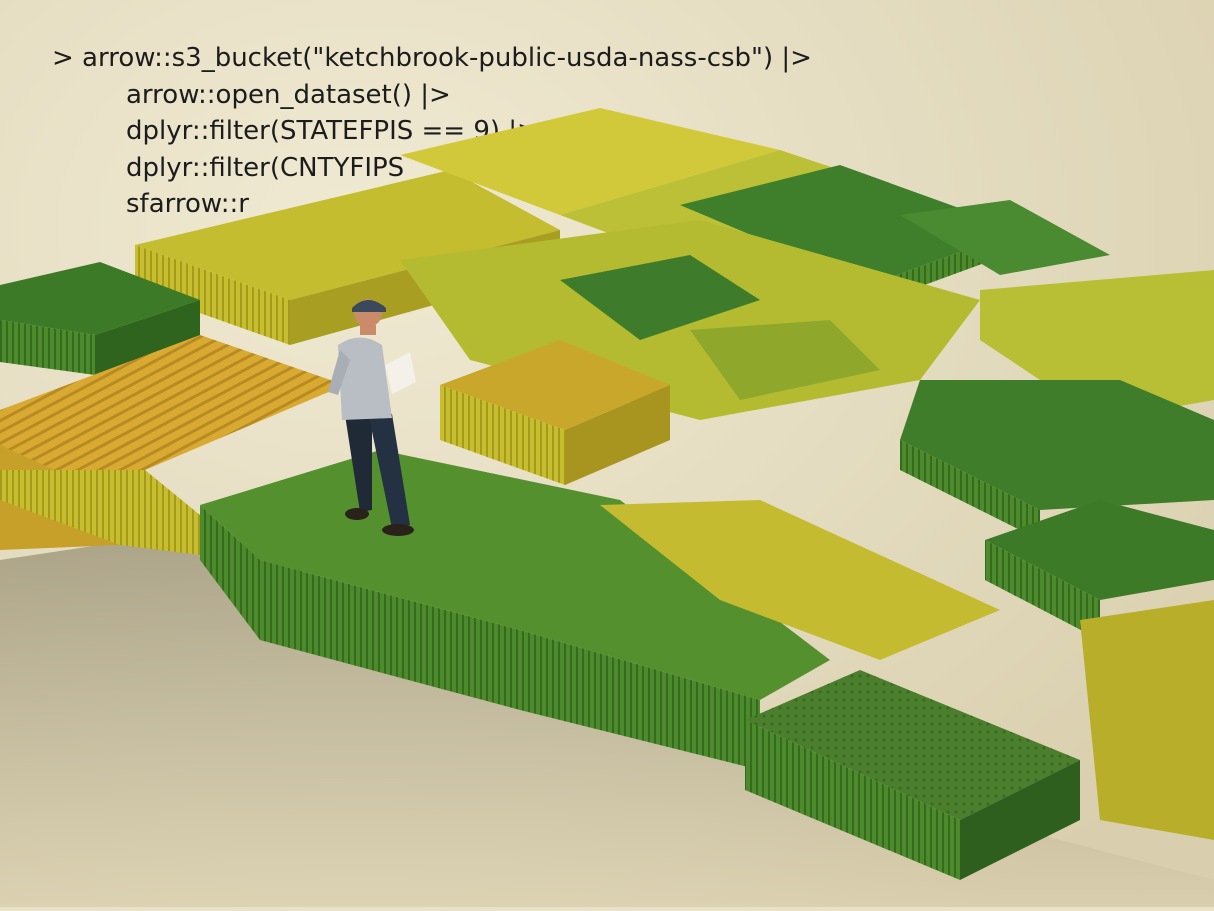 This screenshot has height=911, width=1214. Describe the element at coordinates (369, 306) in the screenshot. I see `cap-icon` at that location.